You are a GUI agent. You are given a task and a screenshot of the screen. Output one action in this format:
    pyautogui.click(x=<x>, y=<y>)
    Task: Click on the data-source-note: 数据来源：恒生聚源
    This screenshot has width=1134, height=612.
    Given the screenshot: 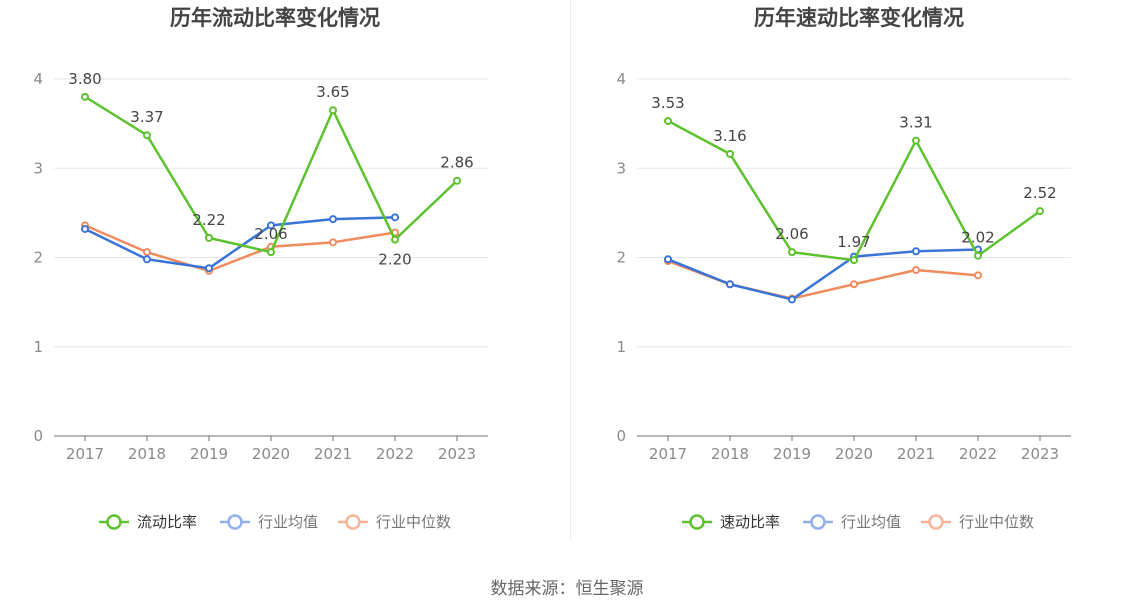 What is the action you would take?
    pyautogui.click(x=567, y=589)
    